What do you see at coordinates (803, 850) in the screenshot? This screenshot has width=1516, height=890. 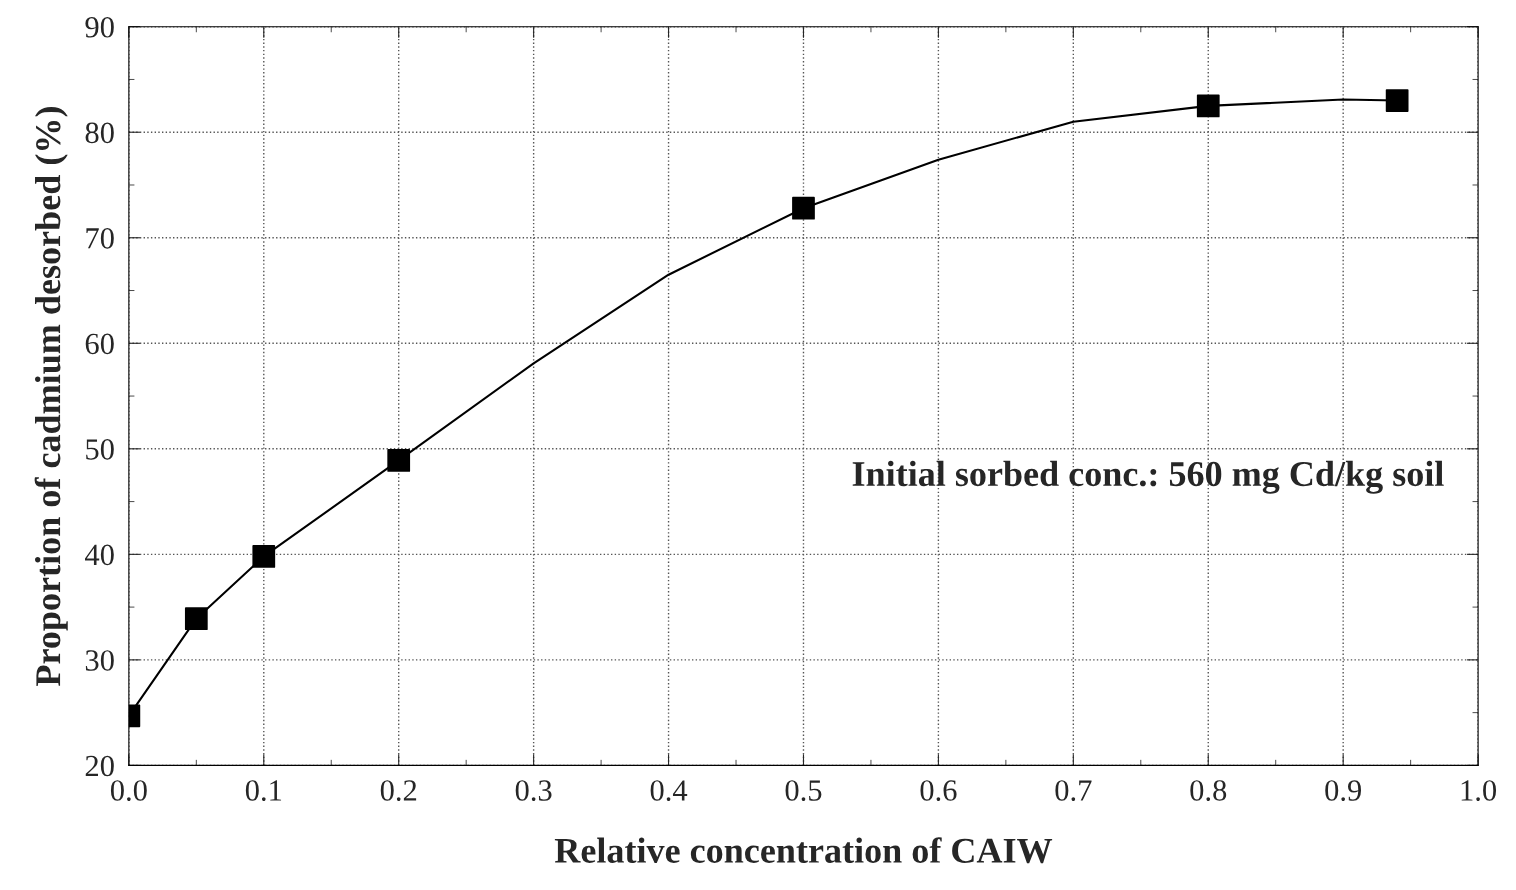 I see `x-axis-title: Relative concentration of CAIW` at bounding box center [803, 850].